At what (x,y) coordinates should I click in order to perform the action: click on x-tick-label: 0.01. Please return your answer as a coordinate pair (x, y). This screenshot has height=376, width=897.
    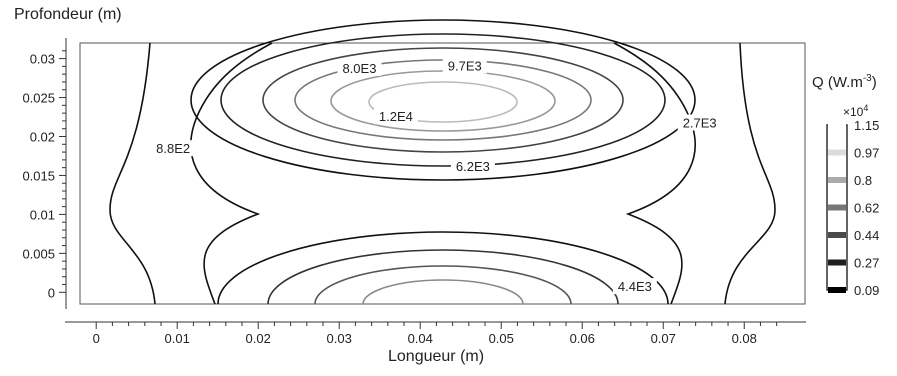
    Looking at the image, I should click on (177, 338).